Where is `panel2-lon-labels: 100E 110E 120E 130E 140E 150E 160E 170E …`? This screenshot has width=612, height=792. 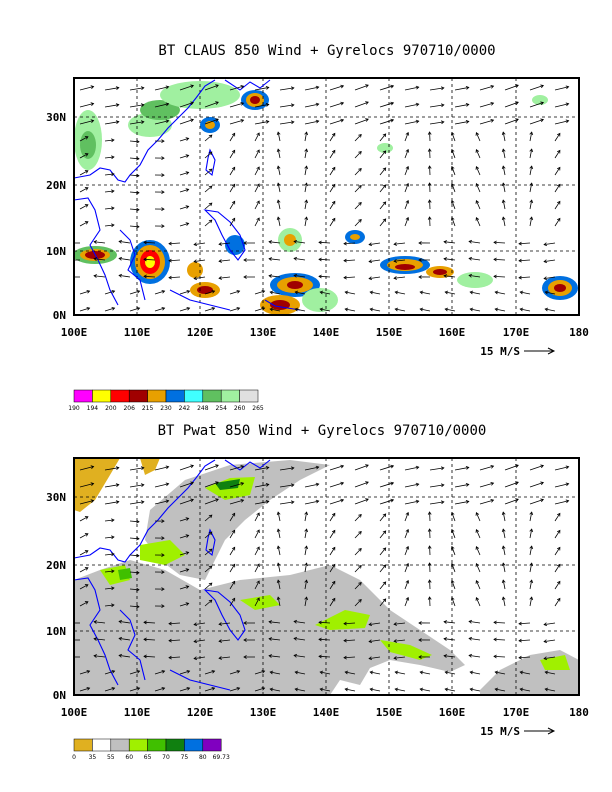 panel2-lon-labels: 100E 110E 120E 130E 140E 150E 160E 170E … is located at coordinates (325, 712).